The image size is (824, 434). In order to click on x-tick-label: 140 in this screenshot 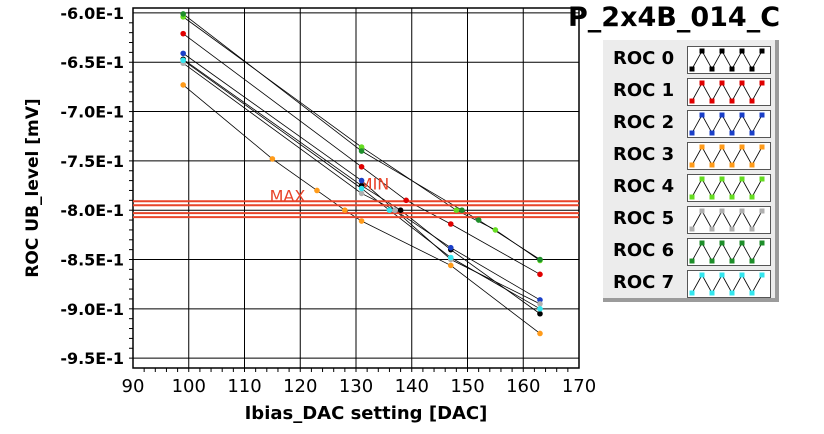, I will do `click(412, 386)`.